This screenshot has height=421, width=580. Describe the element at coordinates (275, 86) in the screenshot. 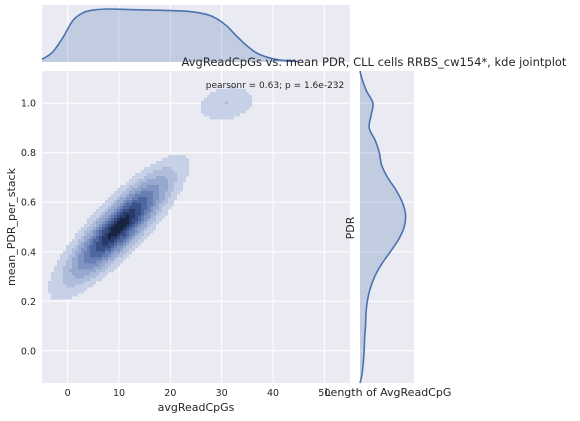

I see `pearson-annotation: pearsonr = 0.63; p = 1.6e-232` at that location.